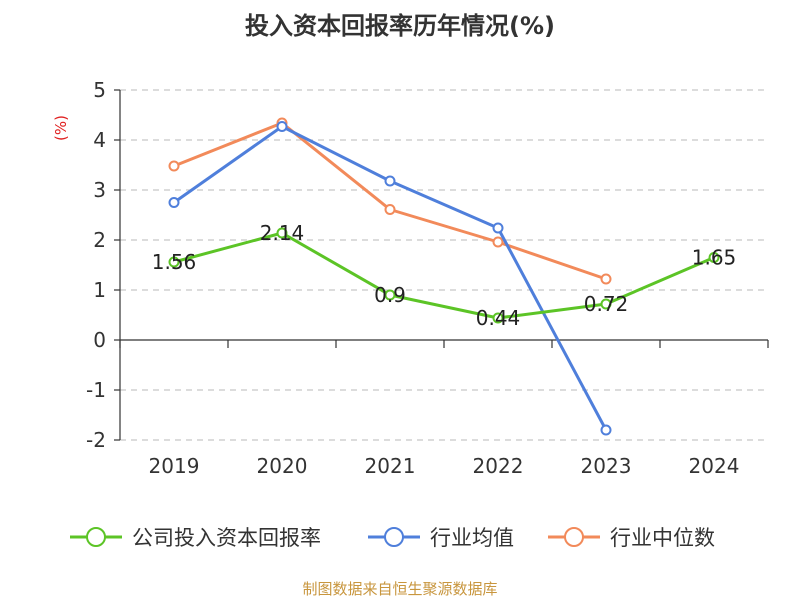 The width and height of the screenshot is (800, 600). Describe the element at coordinates (226, 538) in the screenshot. I see `legend-label: 公司投入资本回报率` at that location.